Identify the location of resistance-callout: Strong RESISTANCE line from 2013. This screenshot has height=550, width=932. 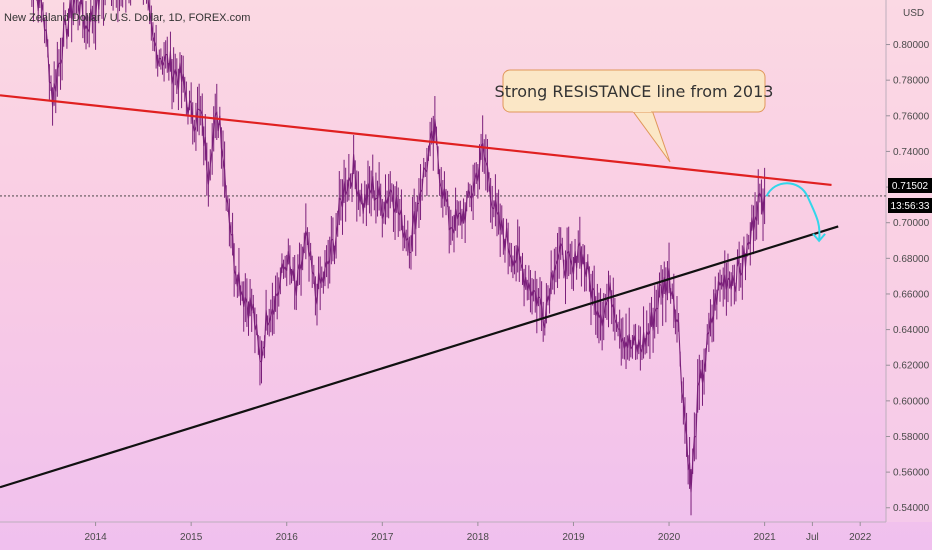
(634, 116).